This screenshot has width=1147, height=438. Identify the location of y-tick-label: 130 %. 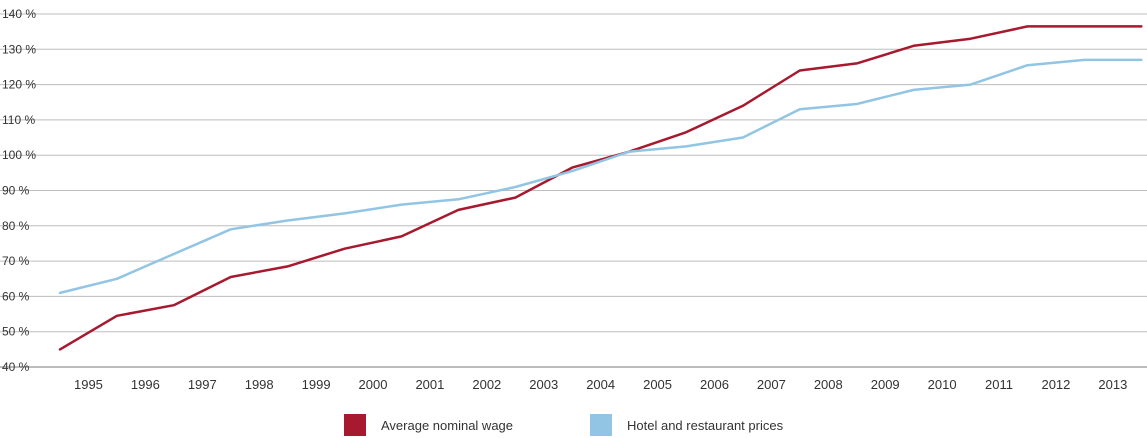
(19, 49).